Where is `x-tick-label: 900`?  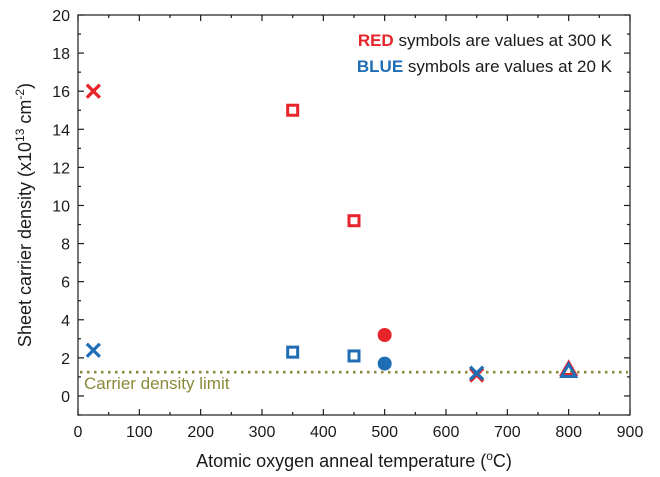
x-tick-label: 900 is located at coordinates (630, 432).